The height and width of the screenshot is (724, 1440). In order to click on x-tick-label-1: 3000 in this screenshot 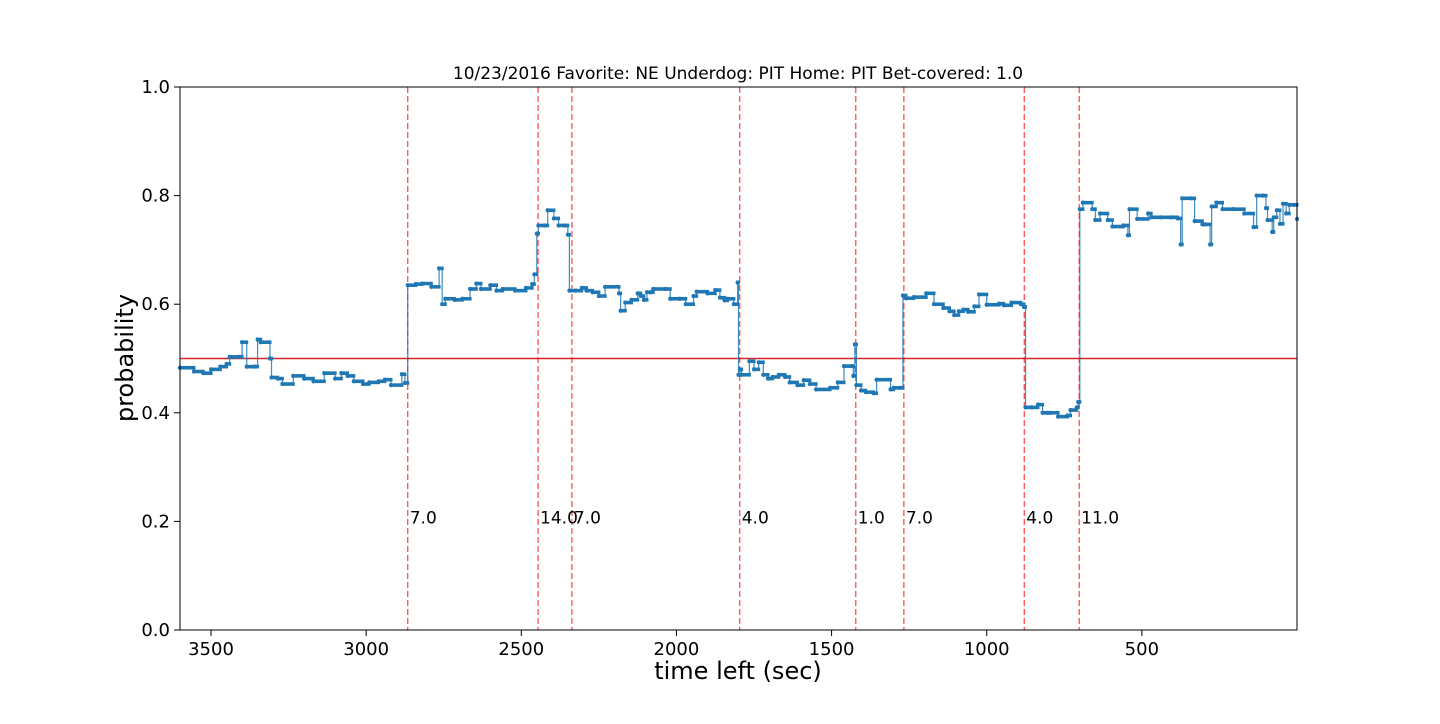, I will do `click(366, 649)`.